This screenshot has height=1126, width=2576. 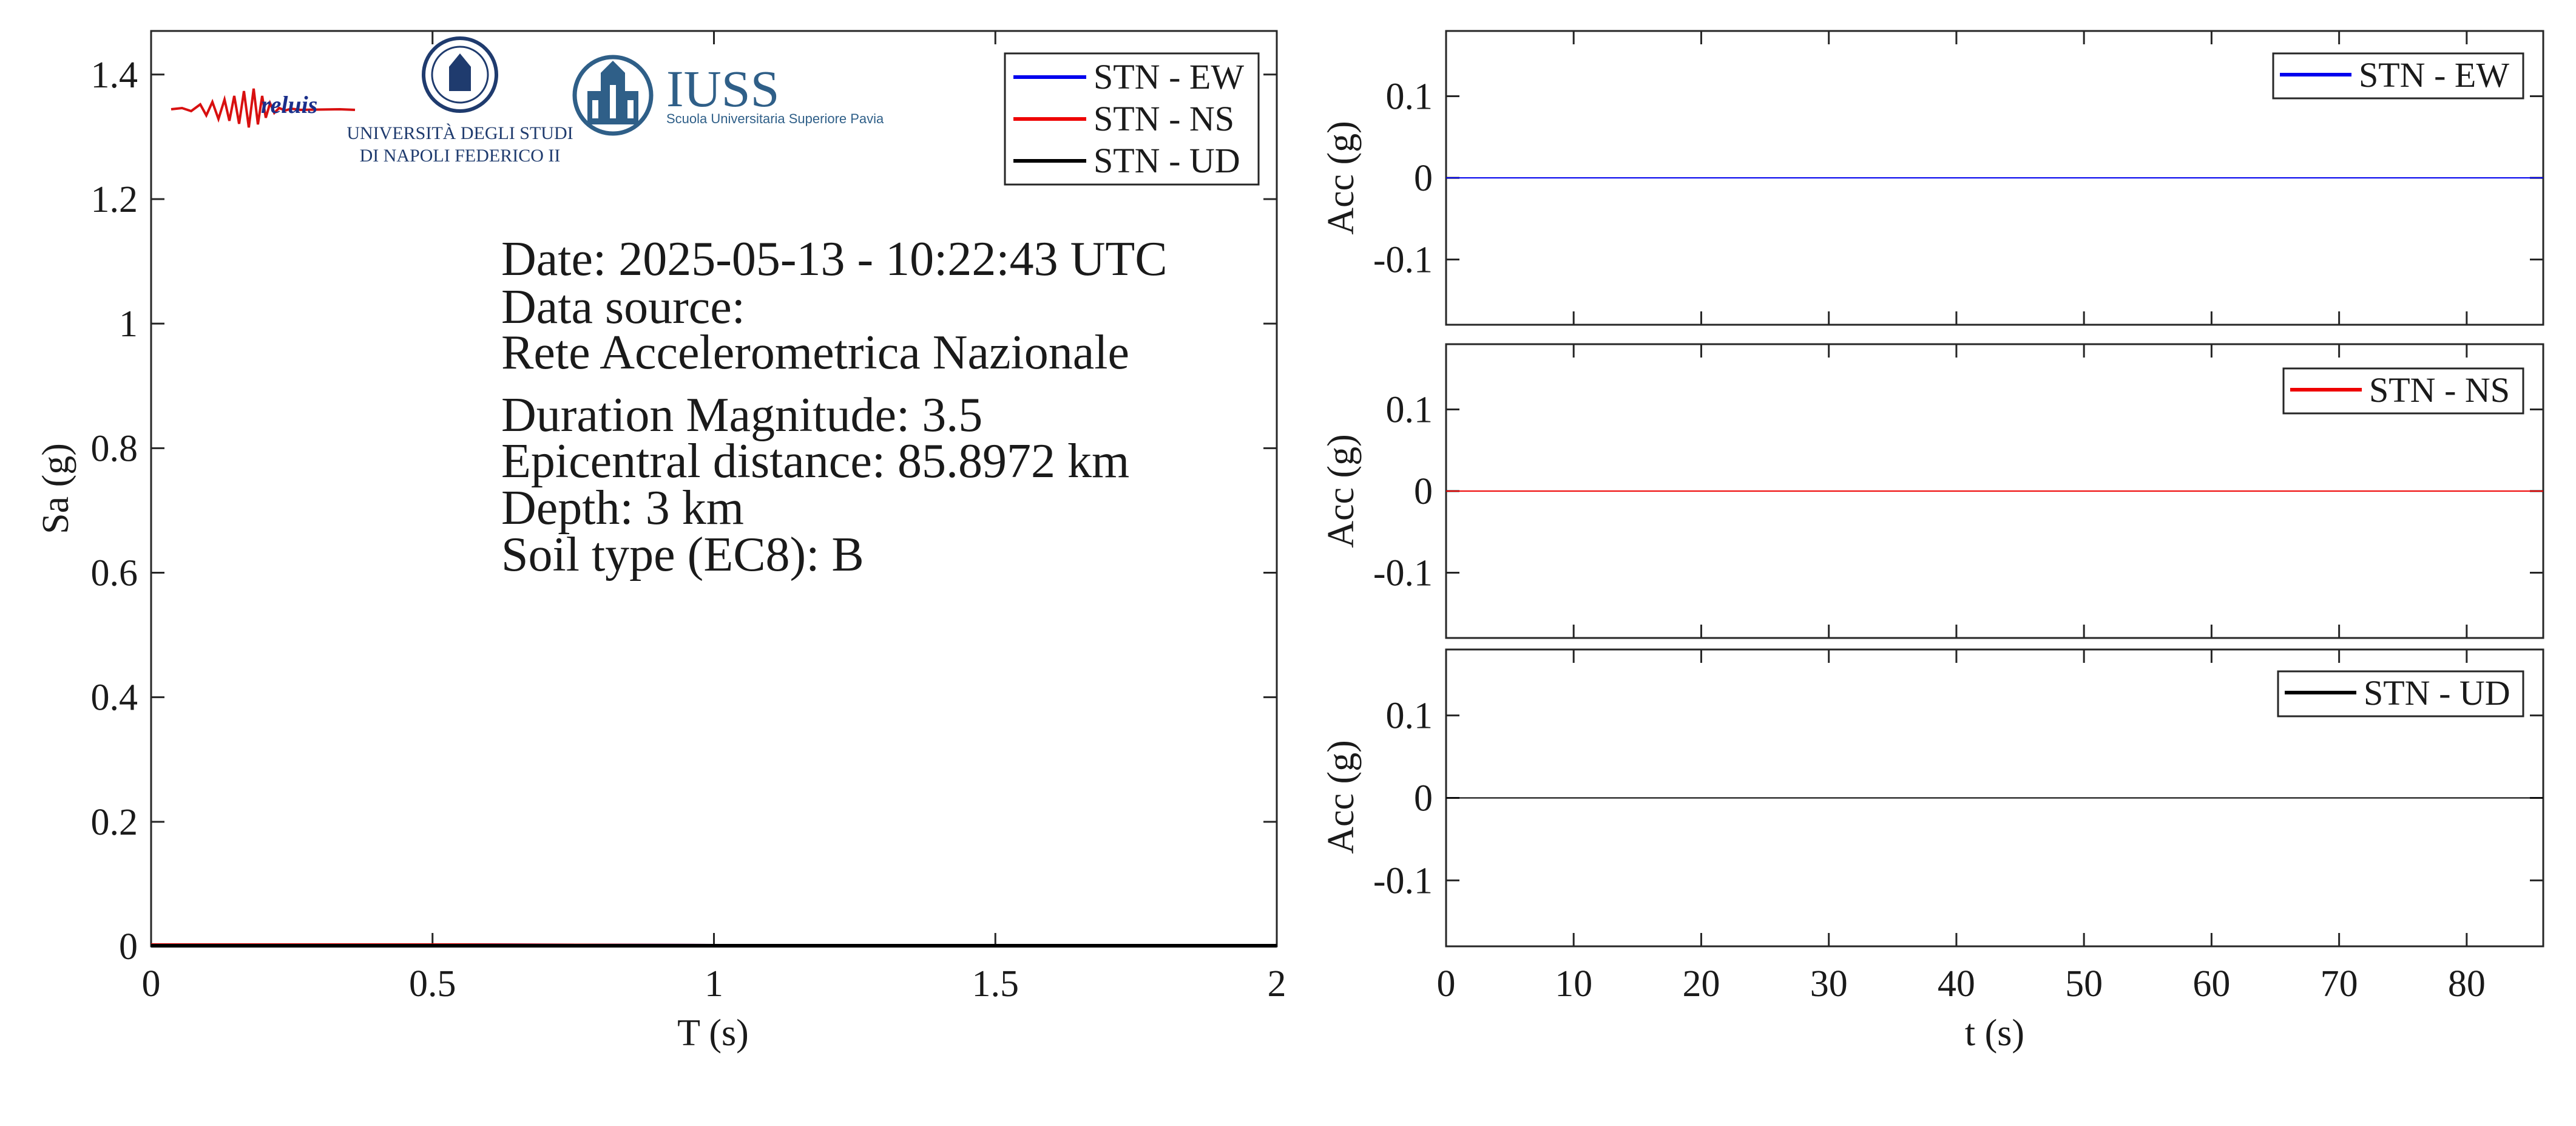 What do you see at coordinates (114, 199) in the screenshot?
I see `spectrum-y-tick-label: 1.2` at bounding box center [114, 199].